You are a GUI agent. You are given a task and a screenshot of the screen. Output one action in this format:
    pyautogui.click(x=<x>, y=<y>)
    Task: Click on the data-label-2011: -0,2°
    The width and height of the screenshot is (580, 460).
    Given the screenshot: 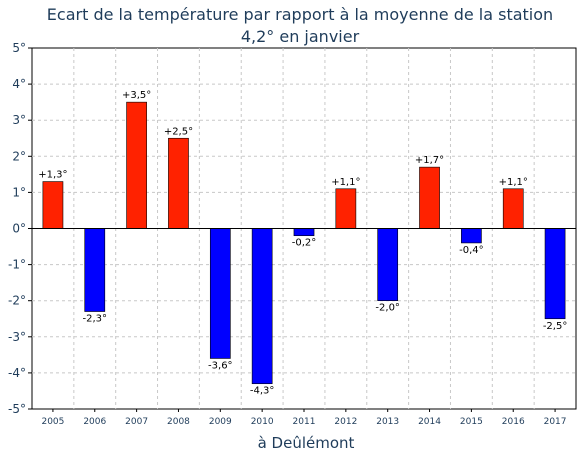 What is the action you would take?
    pyautogui.click(x=304, y=243)
    